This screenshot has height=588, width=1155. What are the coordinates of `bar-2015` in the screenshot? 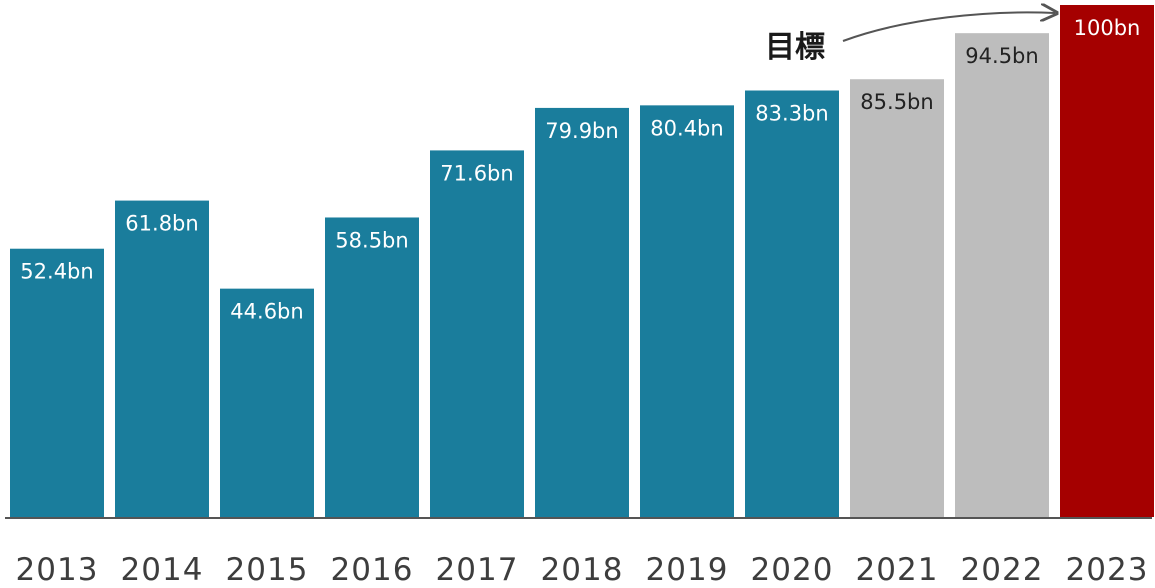 It's located at (267, 402).